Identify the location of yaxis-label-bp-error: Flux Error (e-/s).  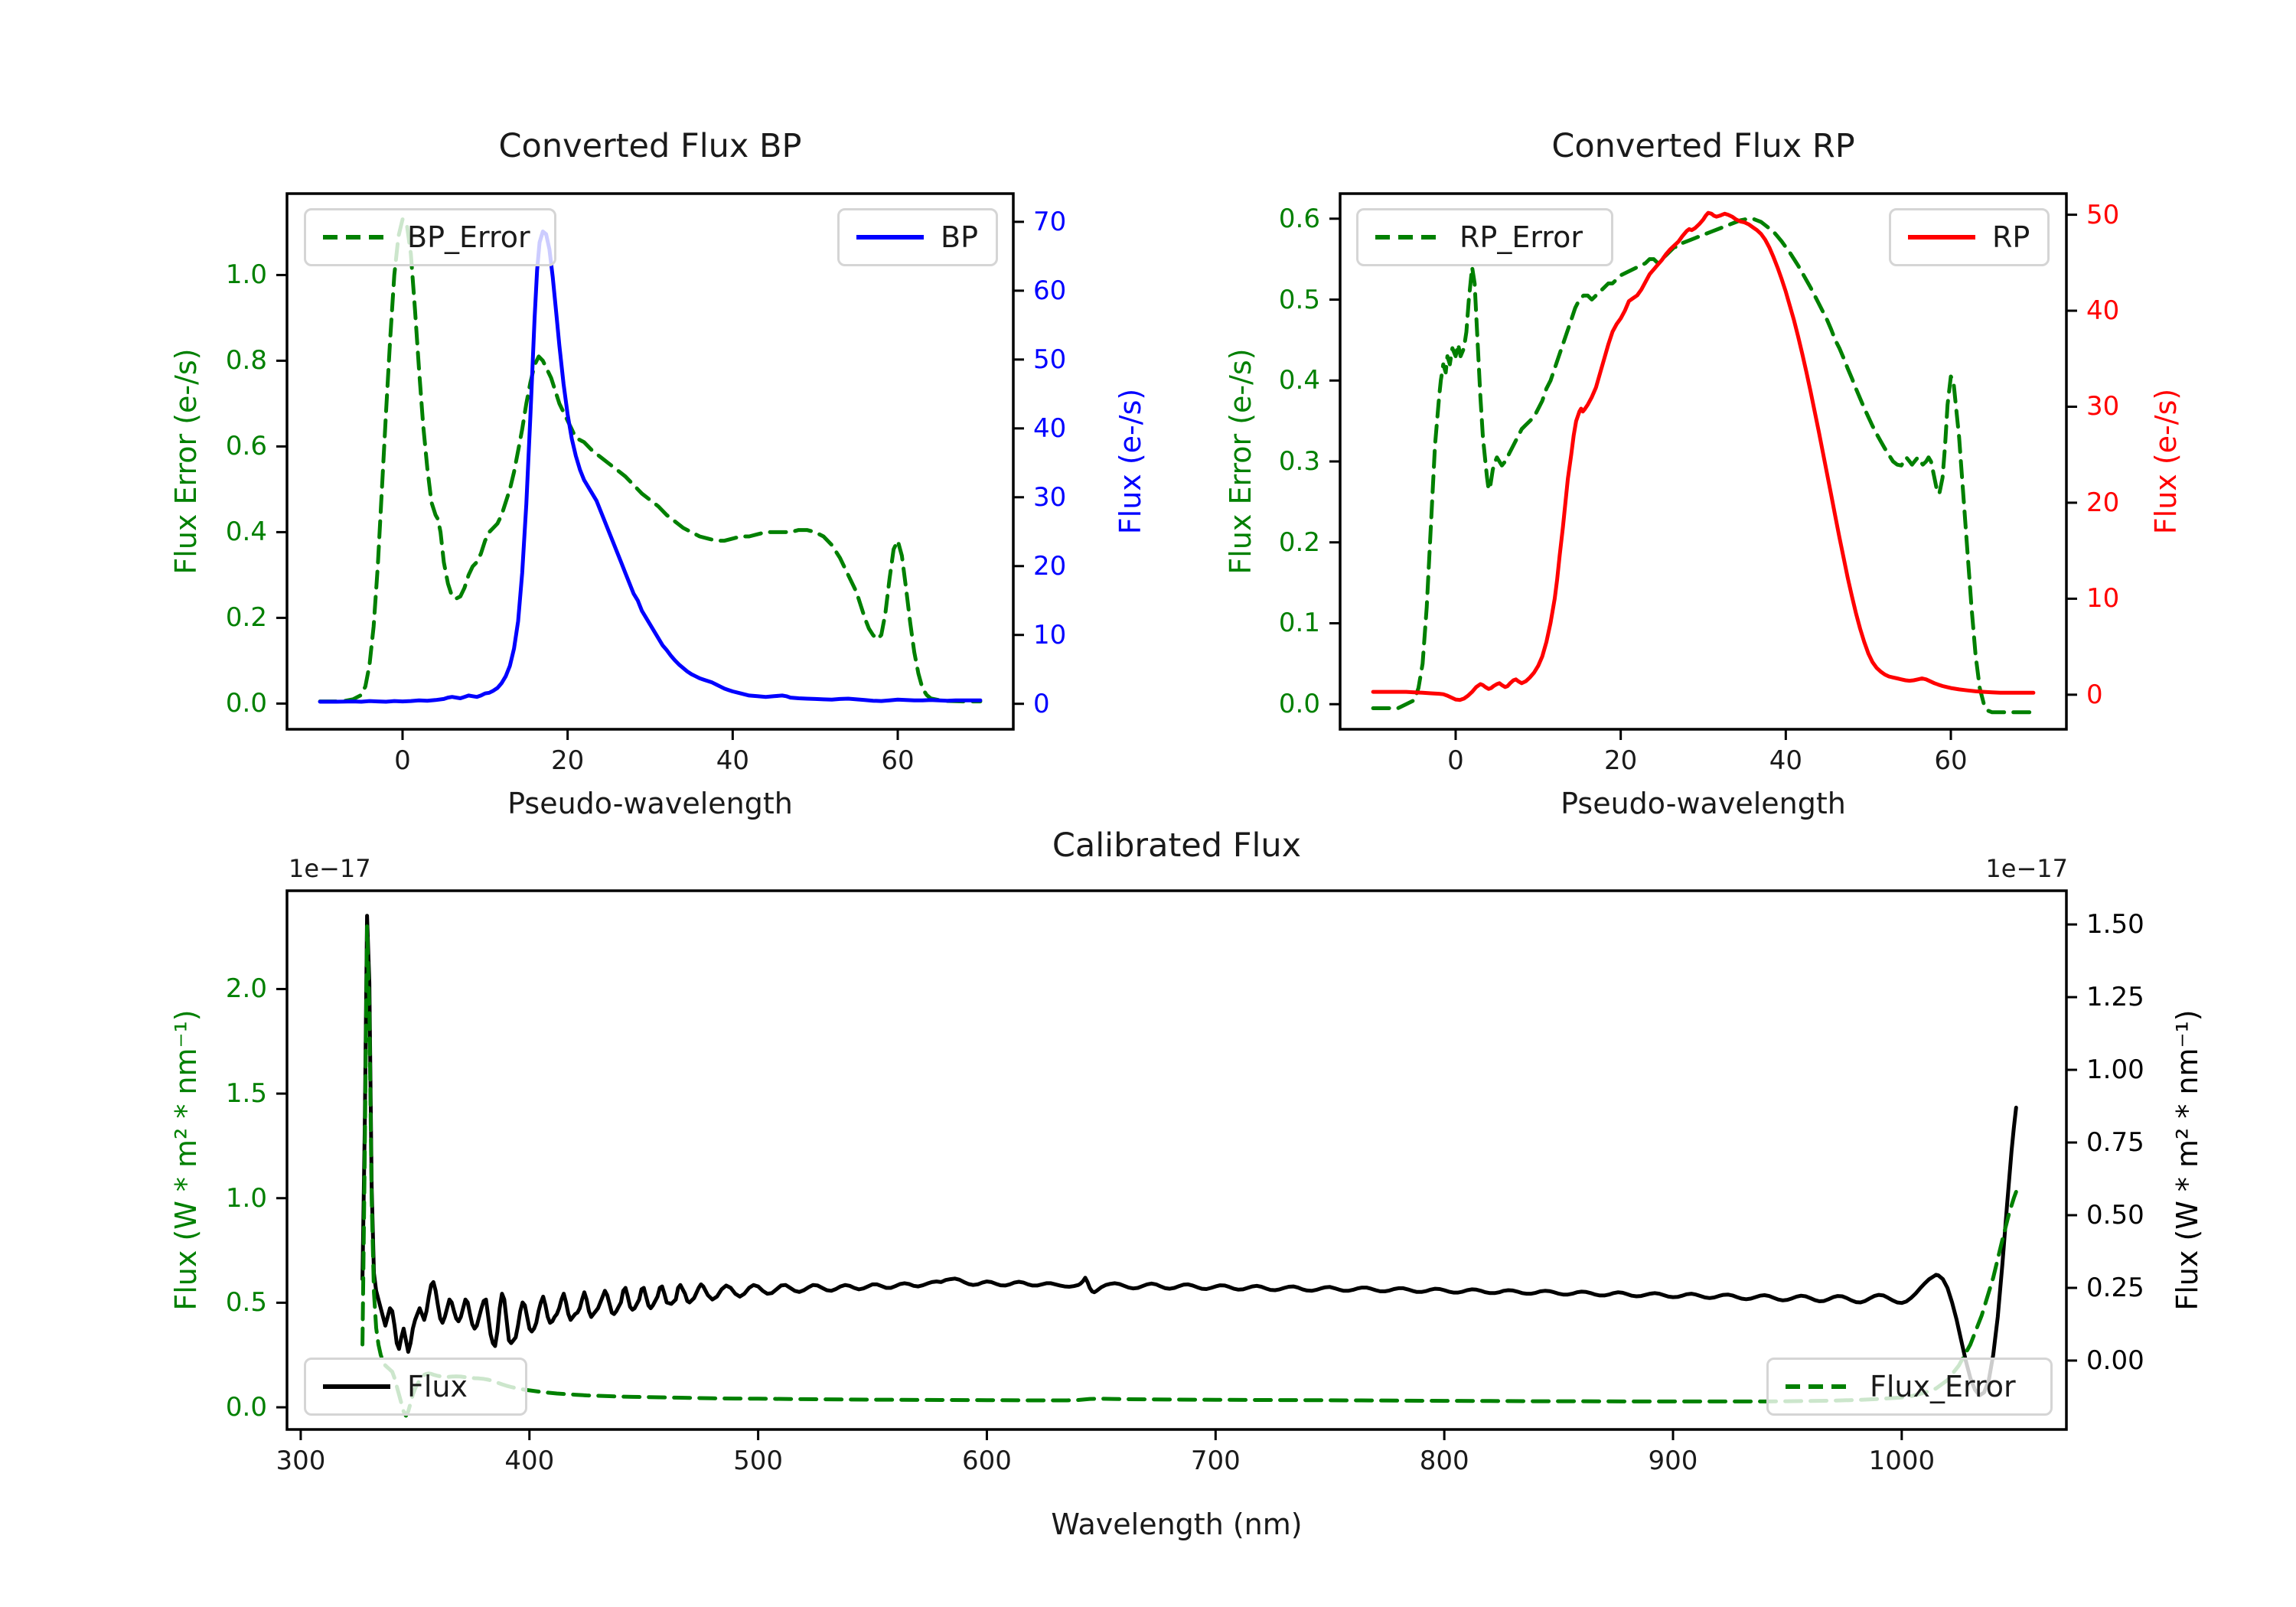
(186, 461).